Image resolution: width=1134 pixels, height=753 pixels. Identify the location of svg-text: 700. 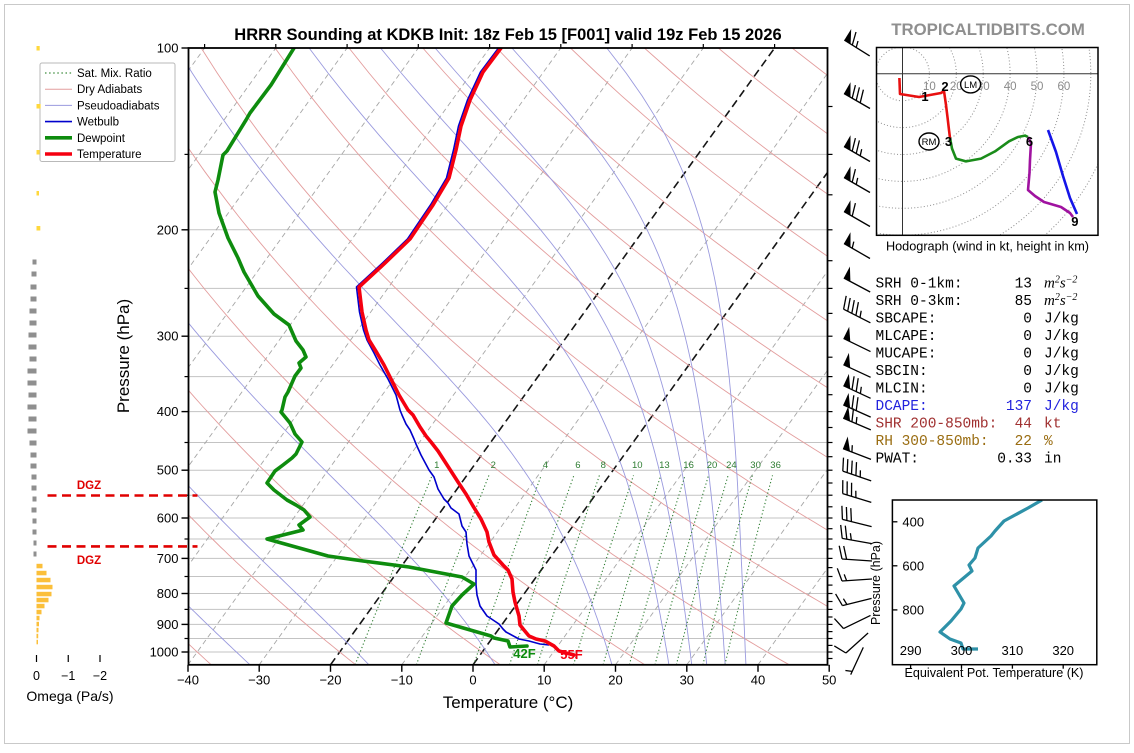
(168, 558).